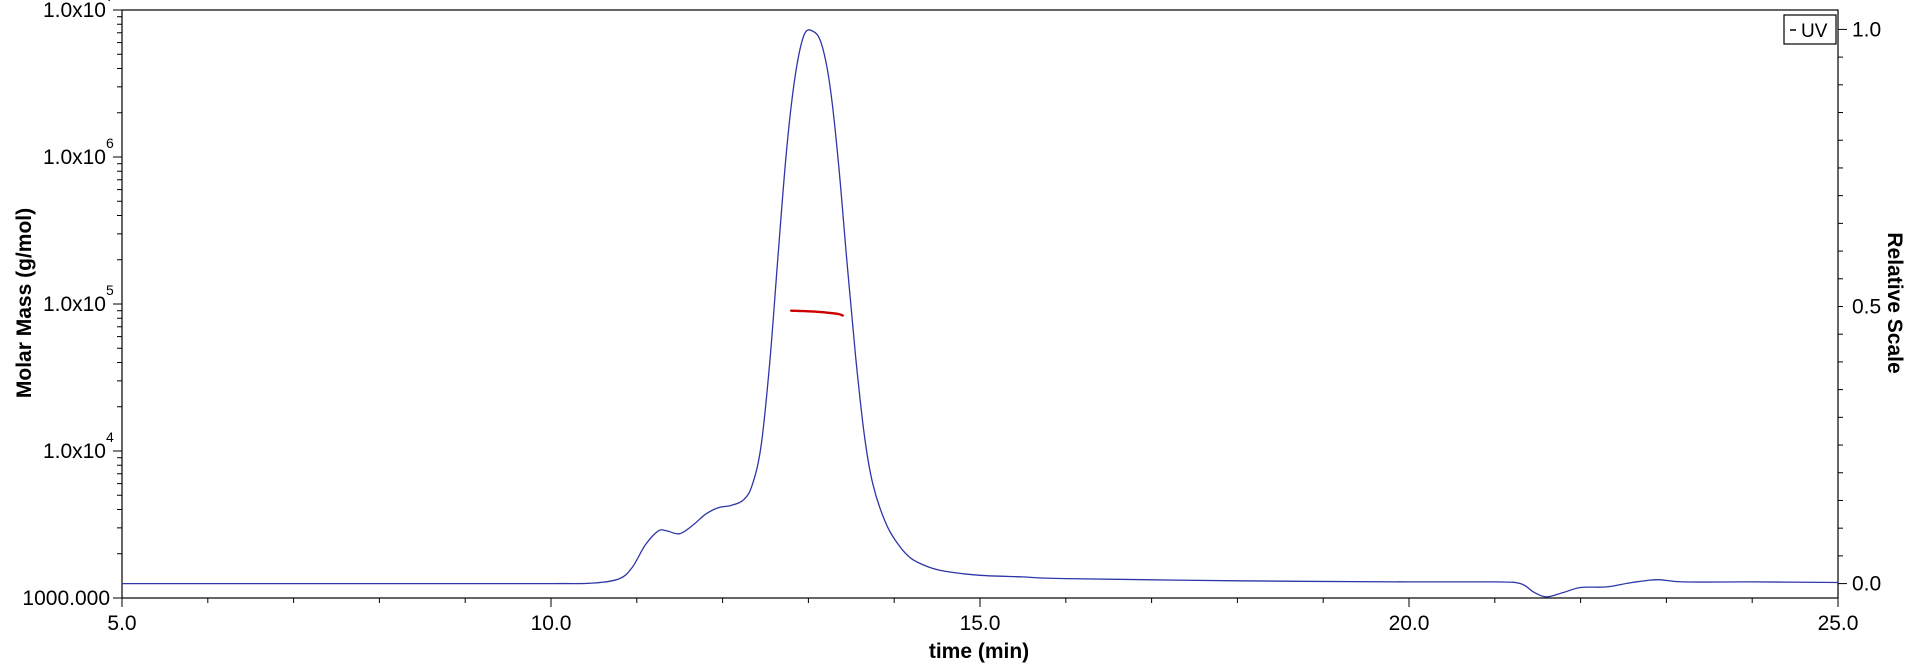  Describe the element at coordinates (1814, 31) in the screenshot. I see `legend-label-uv: UV` at that location.